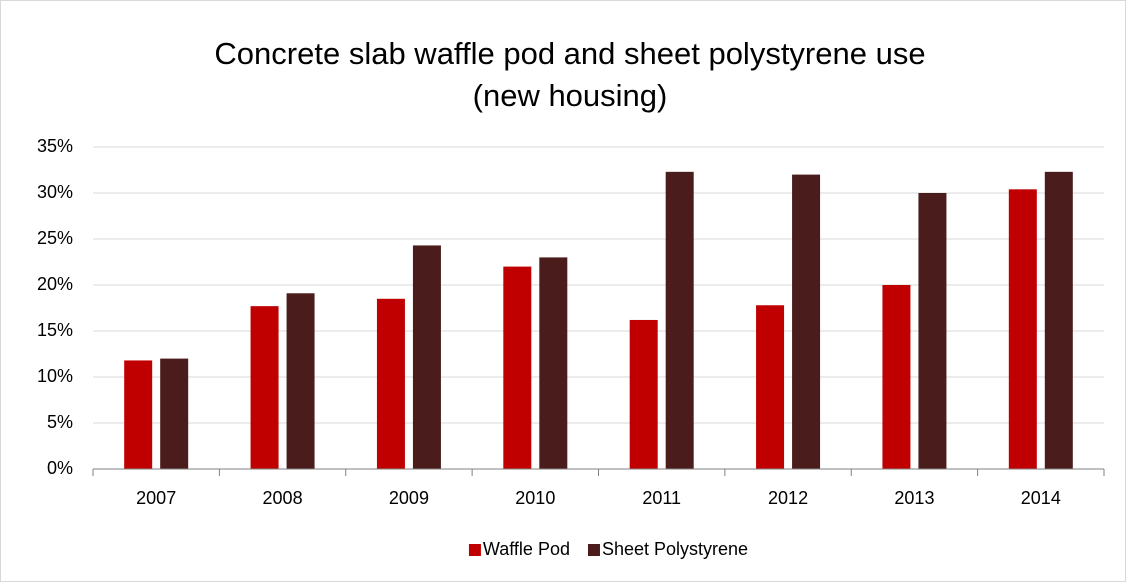  I want to click on legend-label: Waffle Pod, so click(526, 549).